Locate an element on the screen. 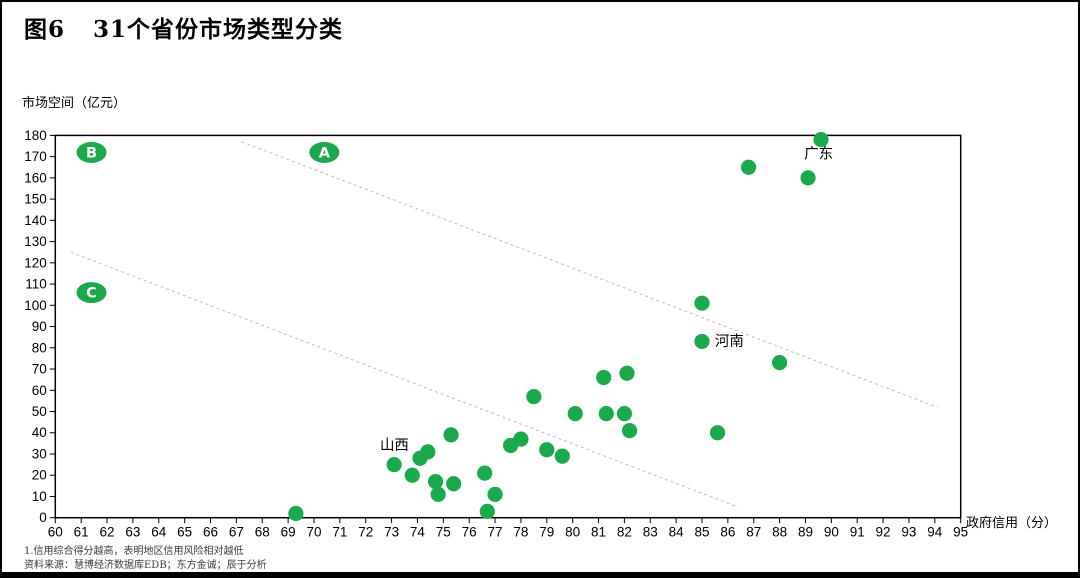 Image resolution: width=1080 pixels, height=578 pixels. y-tick-label: 60 is located at coordinates (39, 390).